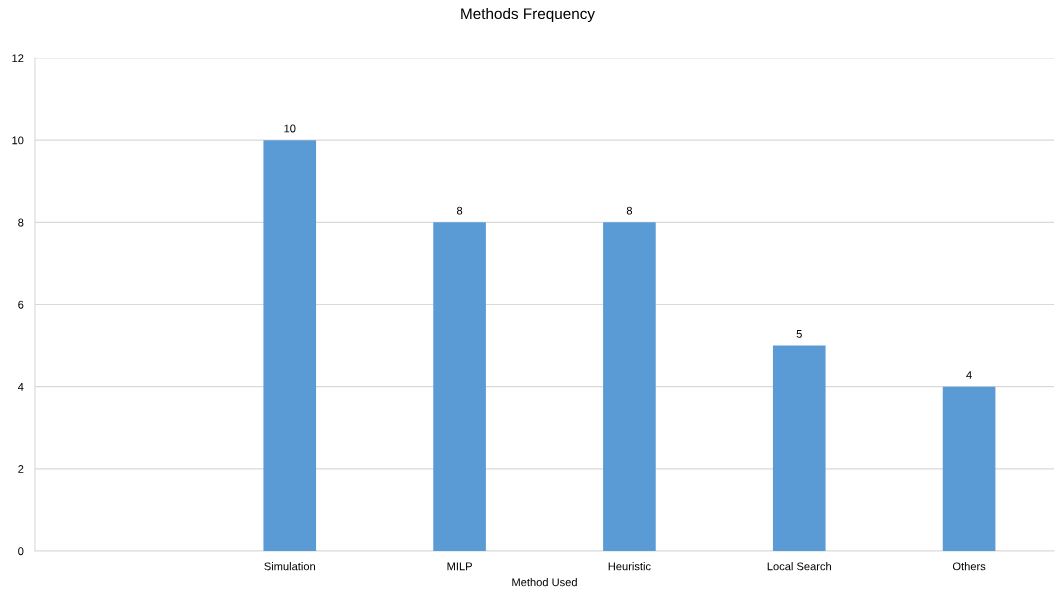 The height and width of the screenshot is (589, 1055). What do you see at coordinates (528, 15) in the screenshot?
I see `chart-title: Methods Frequency` at bounding box center [528, 15].